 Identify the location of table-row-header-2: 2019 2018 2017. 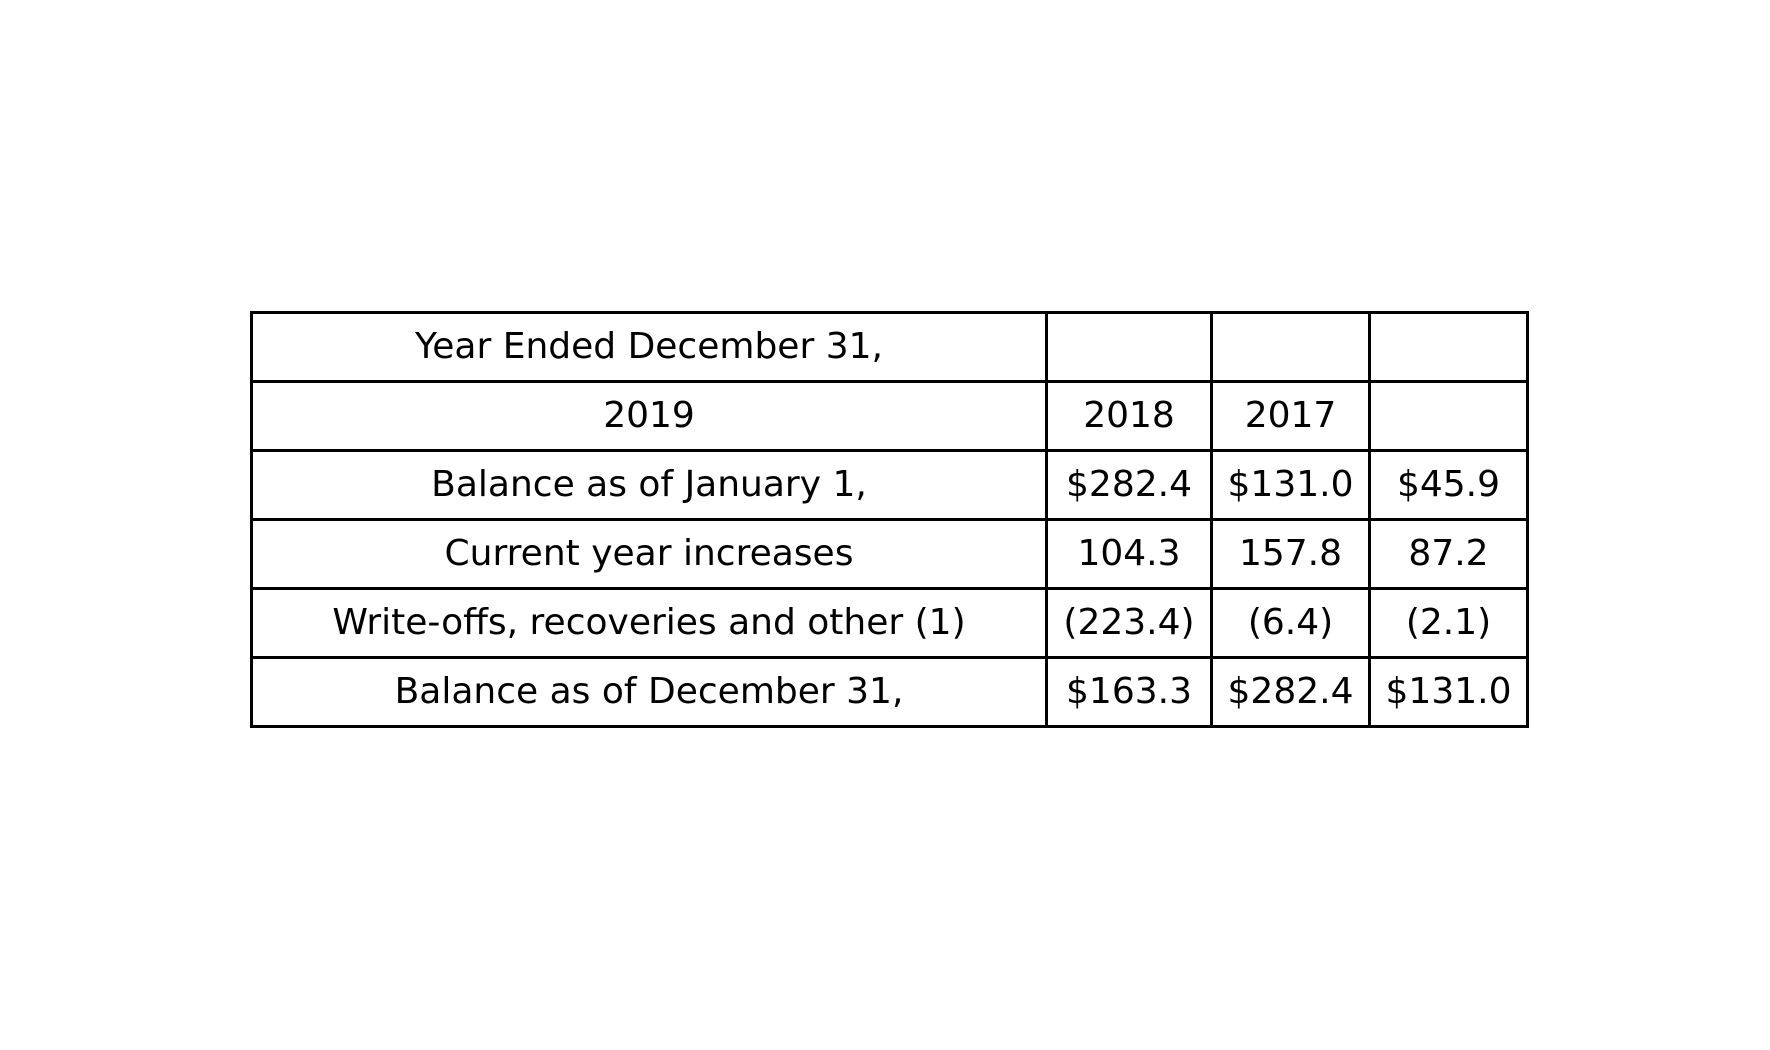
(889, 416).